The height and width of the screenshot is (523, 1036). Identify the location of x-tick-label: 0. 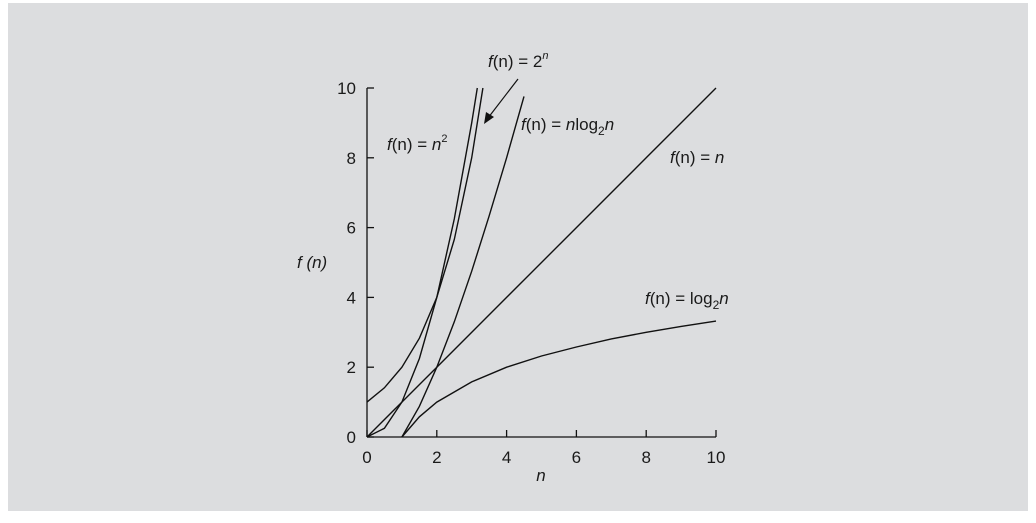
(366, 457).